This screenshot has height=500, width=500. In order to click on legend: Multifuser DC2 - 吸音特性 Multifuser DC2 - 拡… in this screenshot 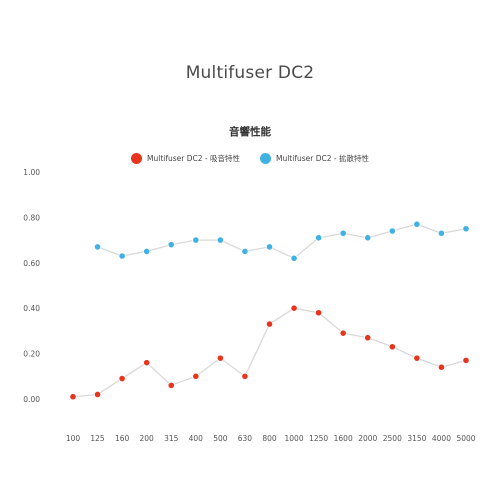, I will do `click(250, 158)`.